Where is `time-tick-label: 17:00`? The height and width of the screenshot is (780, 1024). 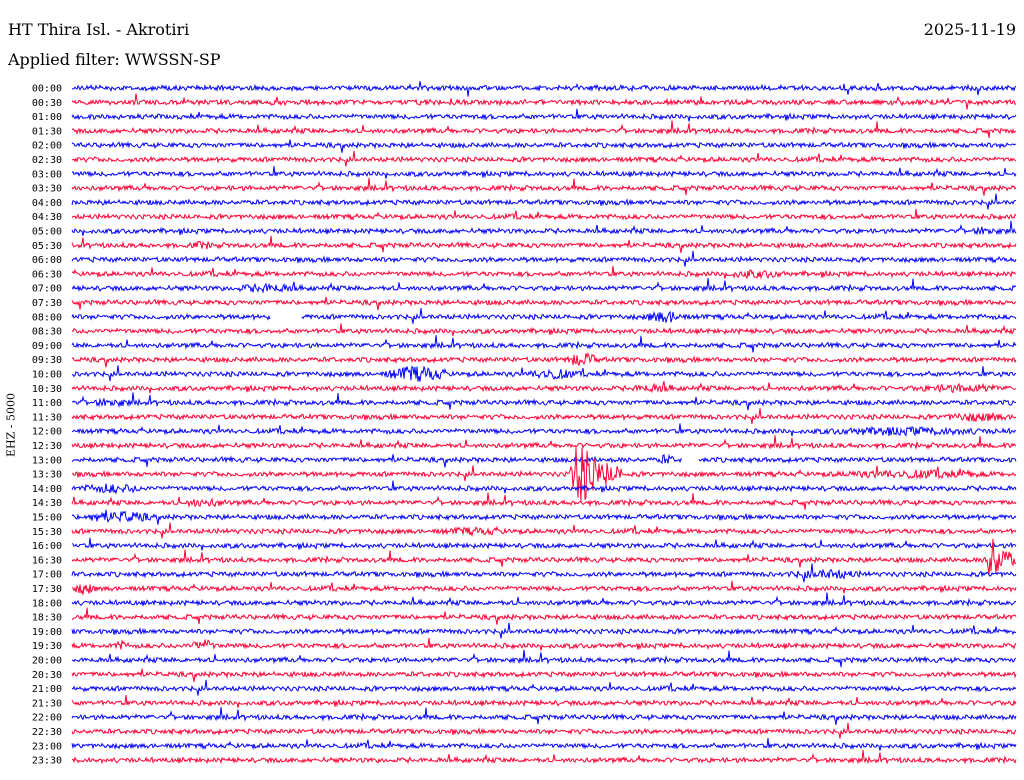 time-tick-label: 17:00 is located at coordinates (47, 575).